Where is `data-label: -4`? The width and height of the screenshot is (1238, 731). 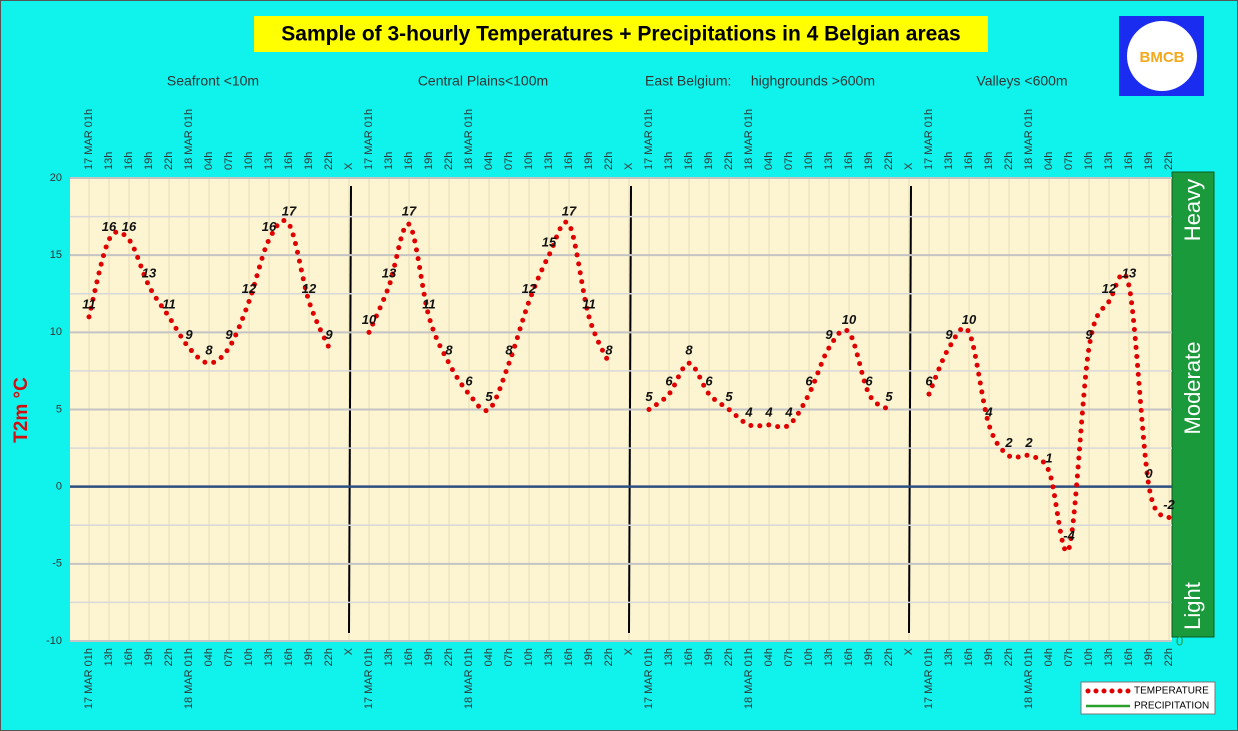 data-label: -4 is located at coordinates (1069, 535).